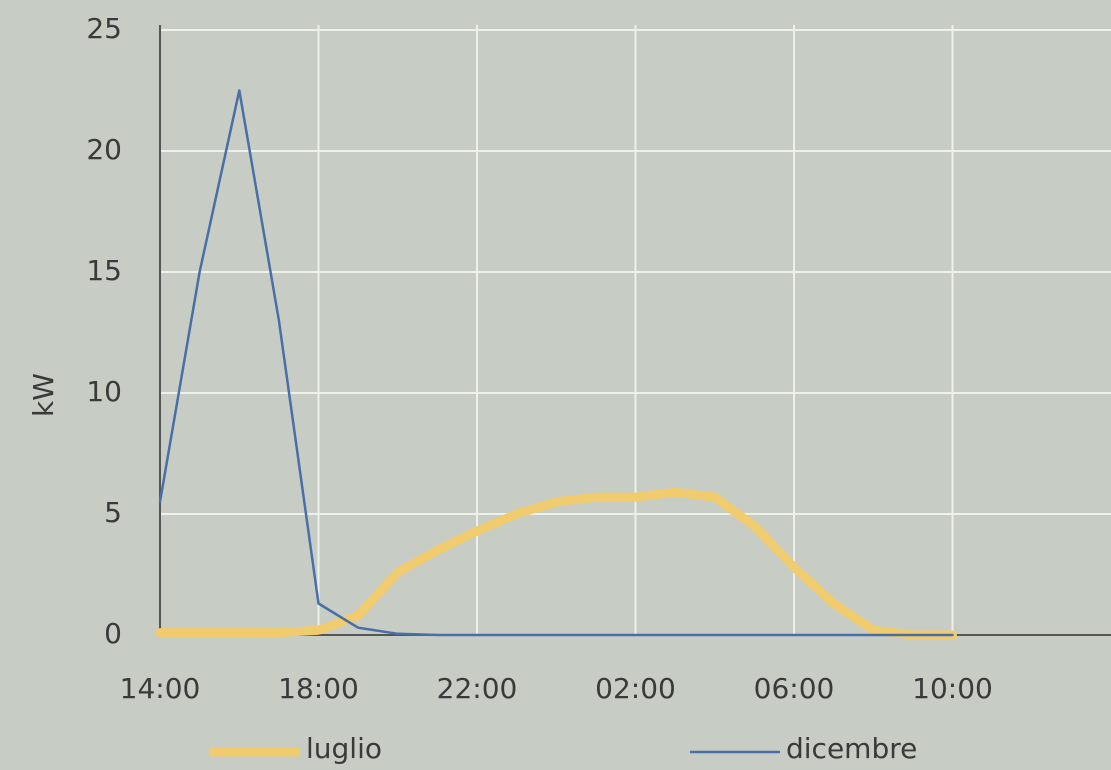 Image resolution: width=1111 pixels, height=770 pixels. What do you see at coordinates (635, 688) in the screenshot?
I see `x-tick-label: 02:00` at bounding box center [635, 688].